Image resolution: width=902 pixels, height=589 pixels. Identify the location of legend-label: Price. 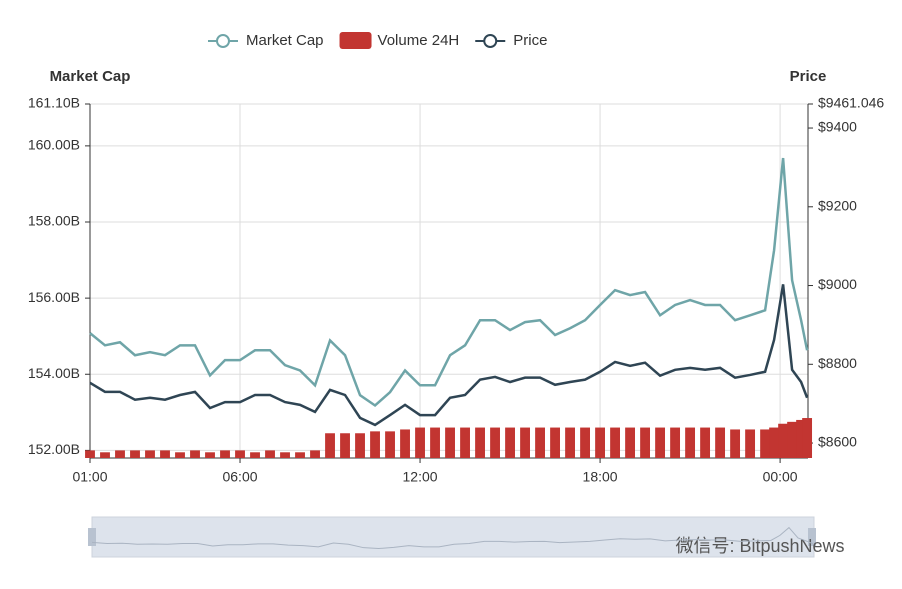
(530, 40).